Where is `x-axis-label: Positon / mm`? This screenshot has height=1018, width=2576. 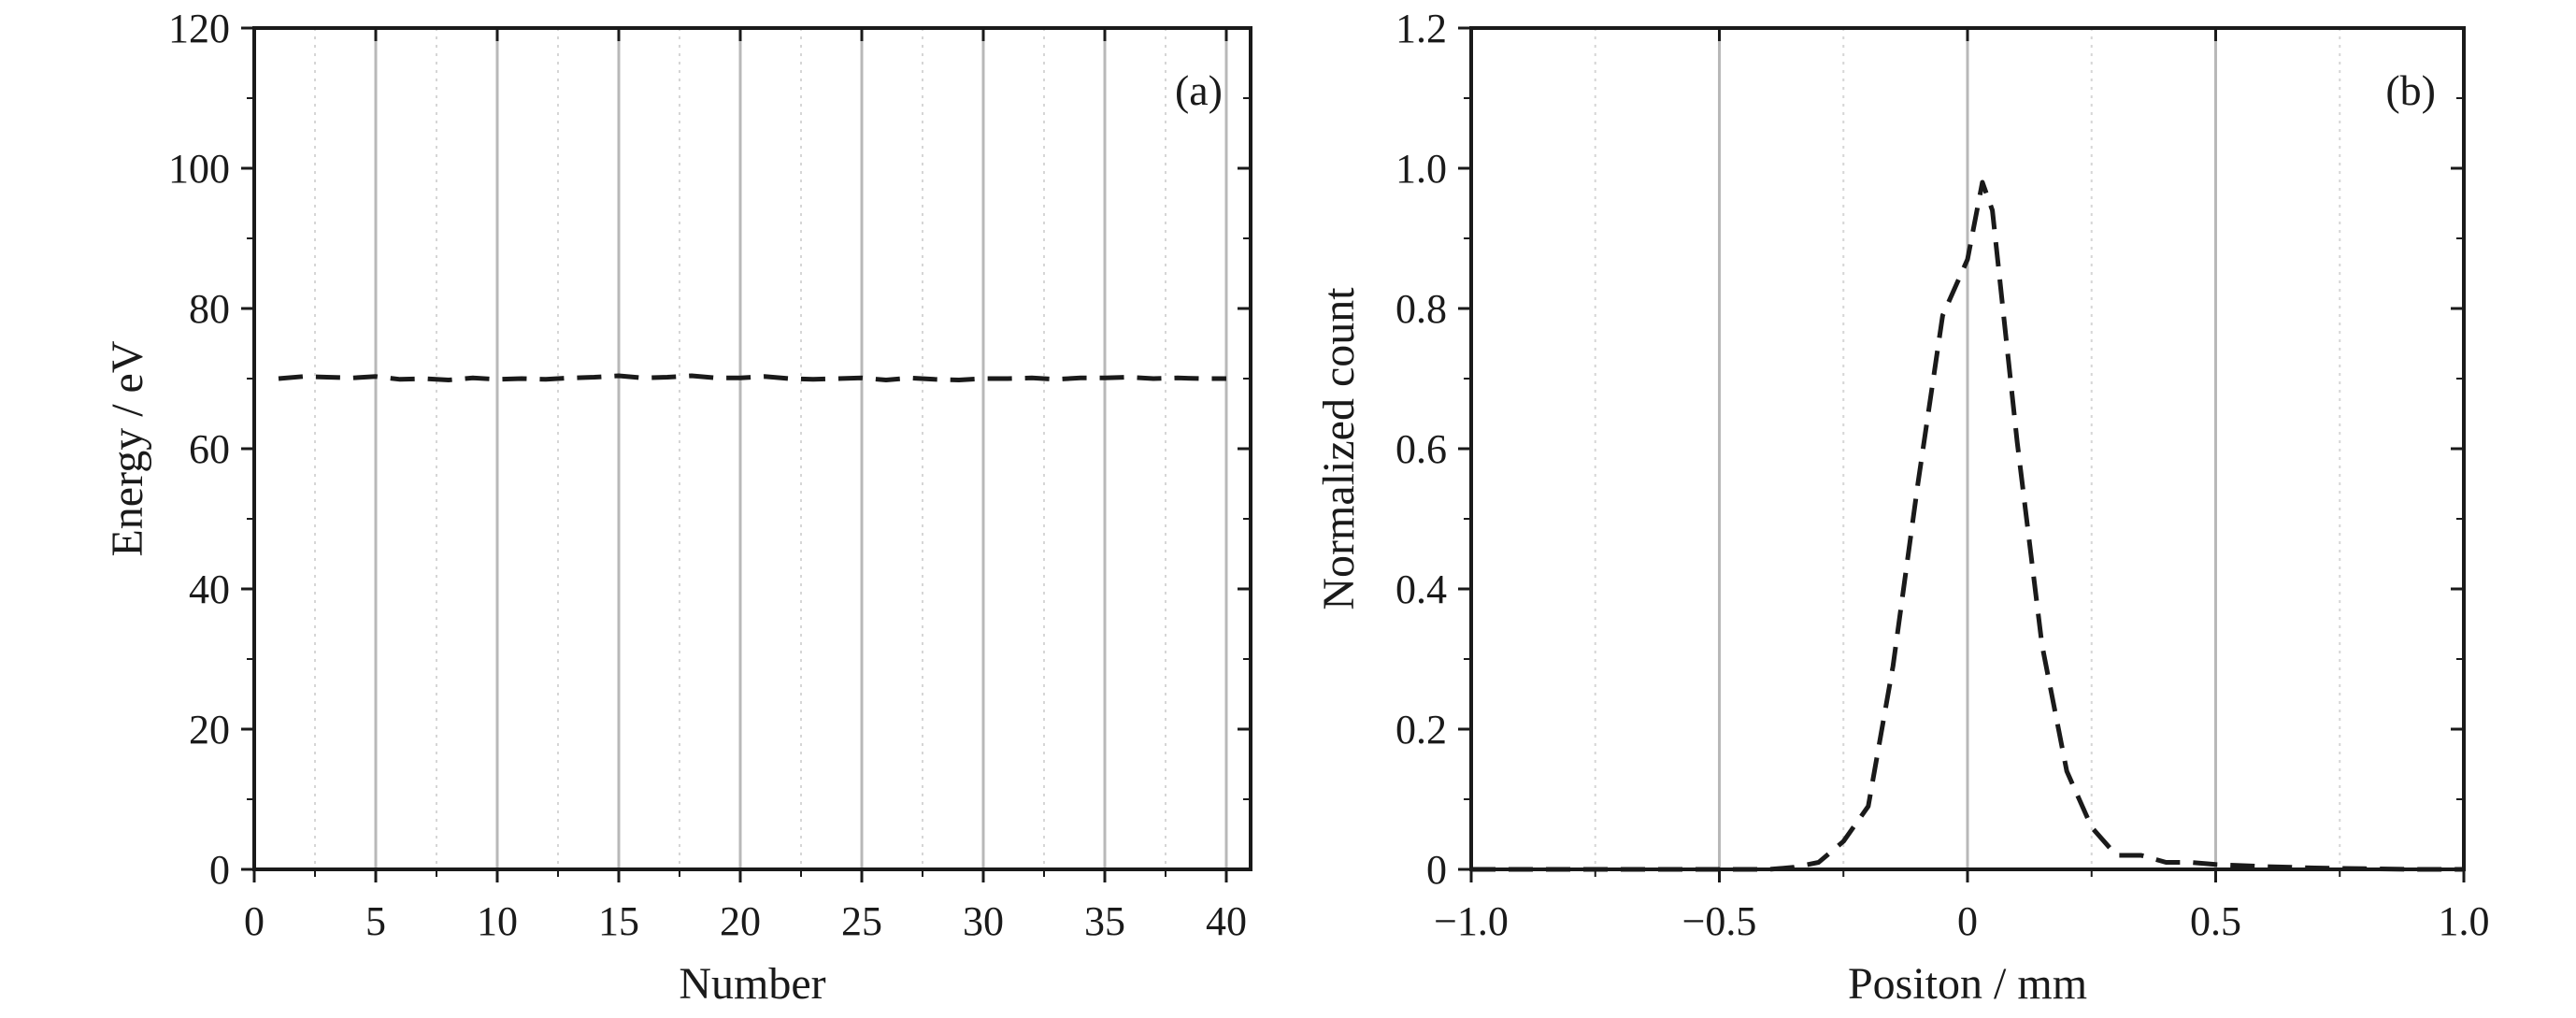 x-axis-label: Positon / mm is located at coordinates (1967, 984).